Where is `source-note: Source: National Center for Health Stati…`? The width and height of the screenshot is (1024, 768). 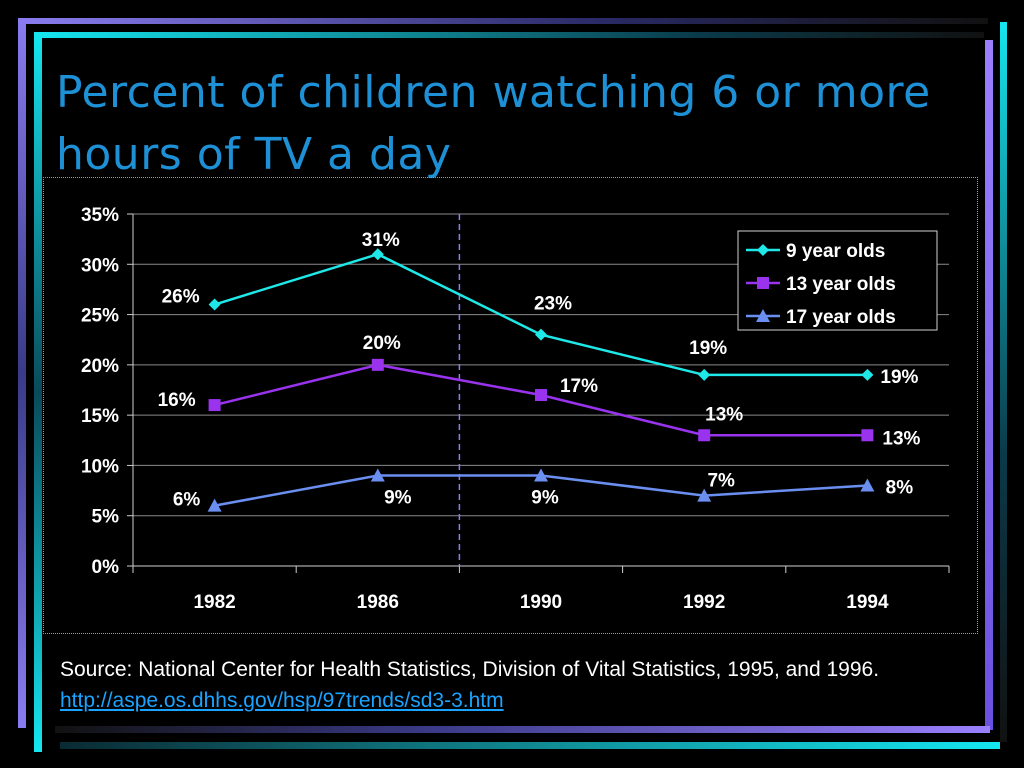 source-note: Source: National Center for Health Stati… is located at coordinates (510, 685).